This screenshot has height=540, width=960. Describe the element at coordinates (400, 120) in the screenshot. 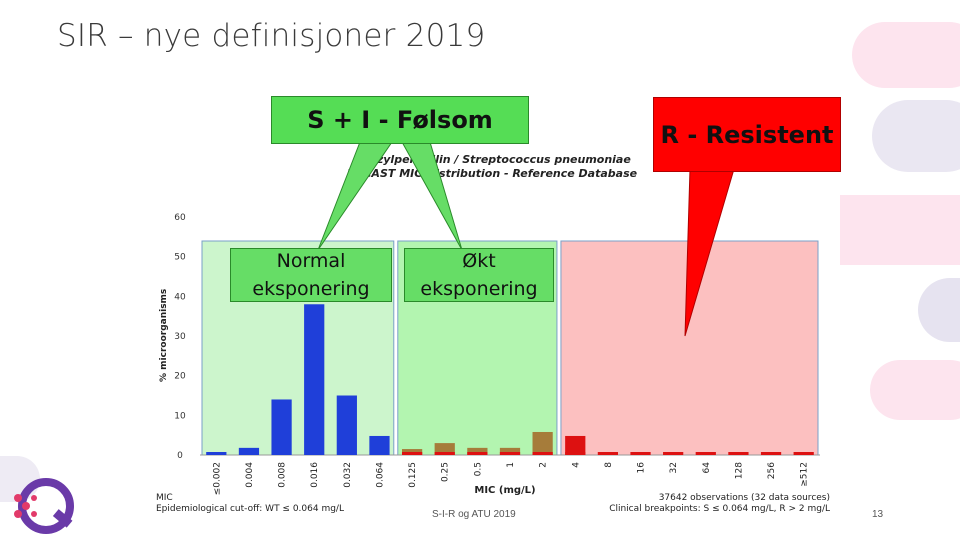

I see `callout-s-i-sensitive: S + I - Følsom` at that location.